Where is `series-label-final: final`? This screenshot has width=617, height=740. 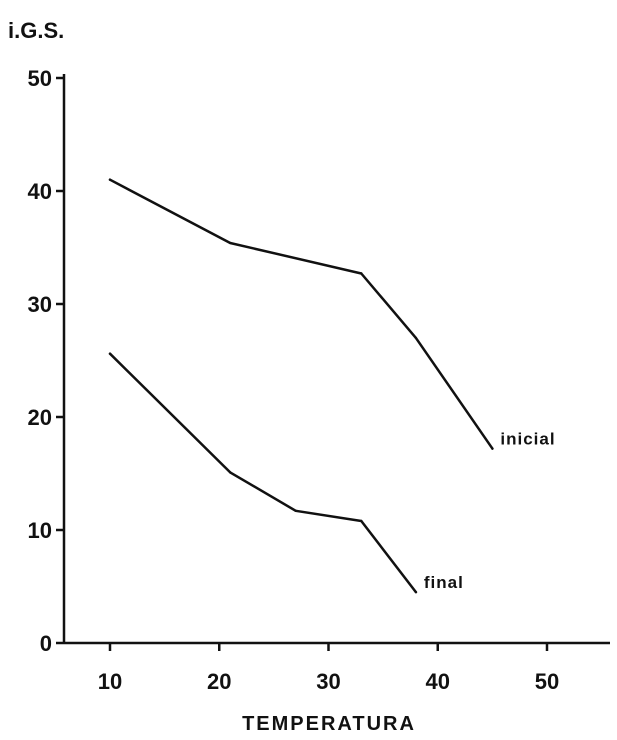
series-label-final: final is located at coordinates (444, 582).